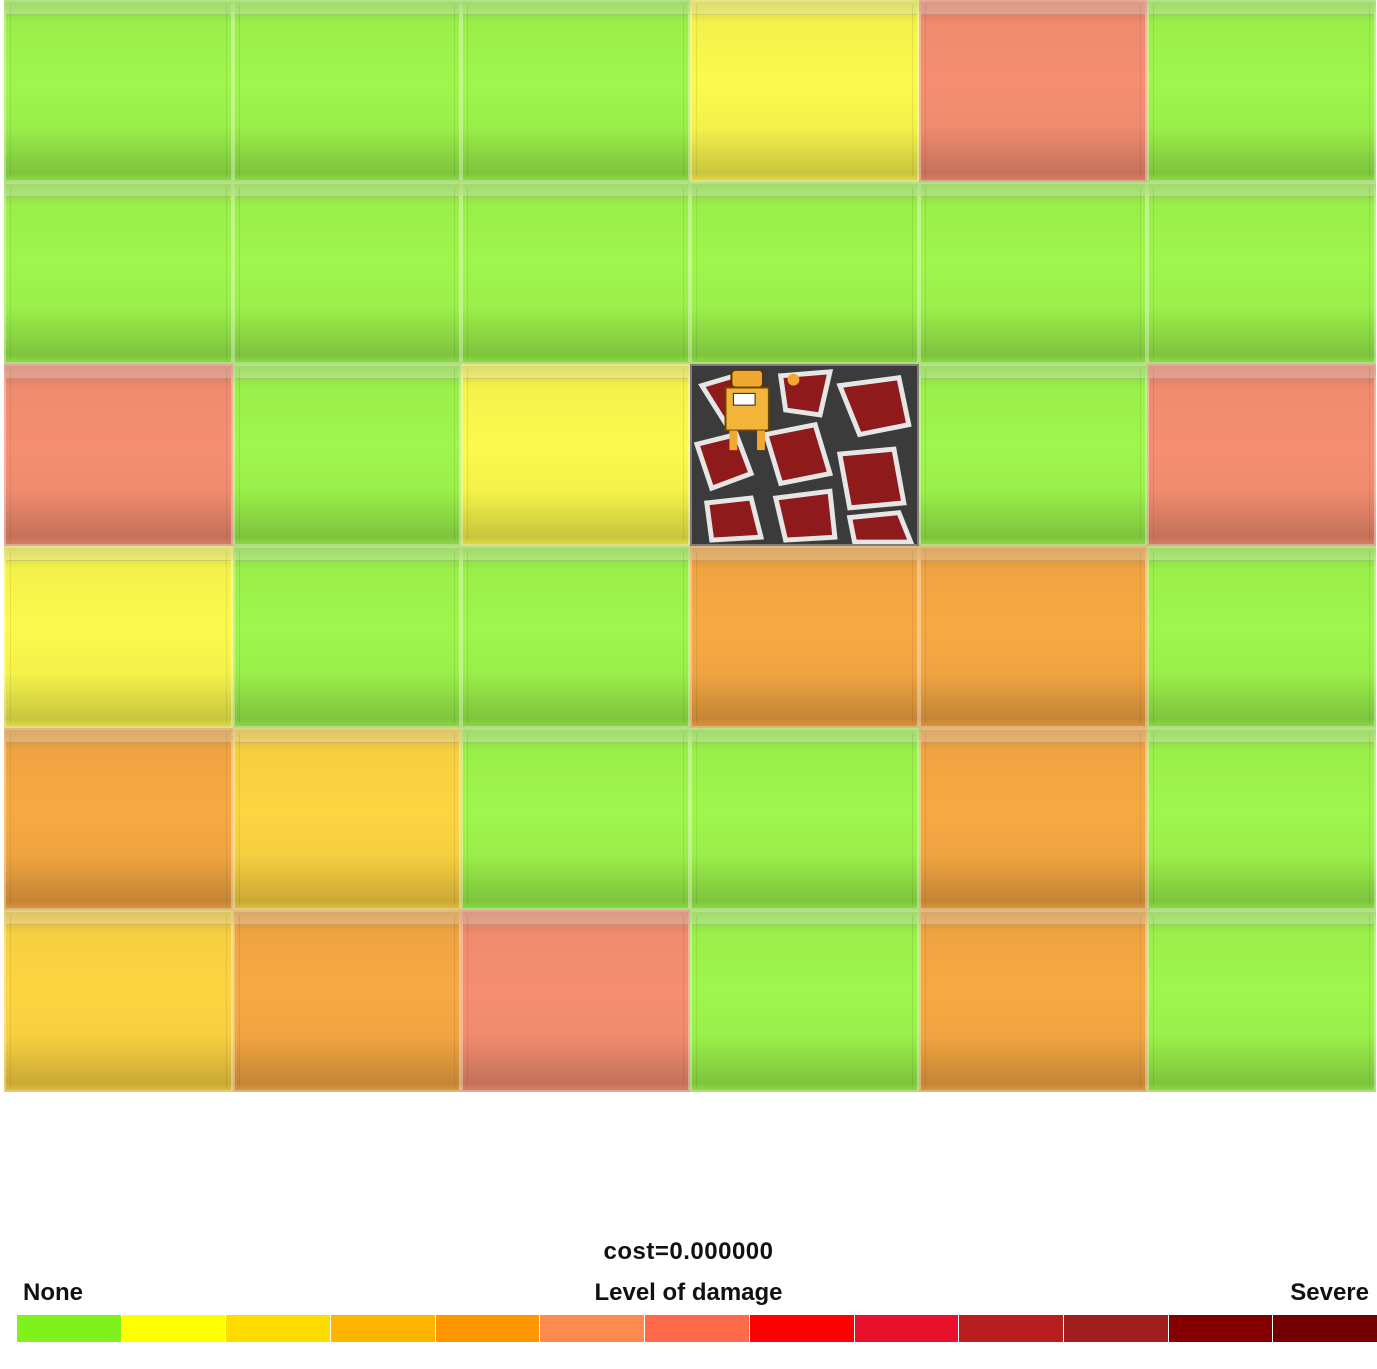 This screenshot has width=1377, height=1369. Describe the element at coordinates (53, 1292) in the screenshot. I see `legend-none-label: None` at that location.